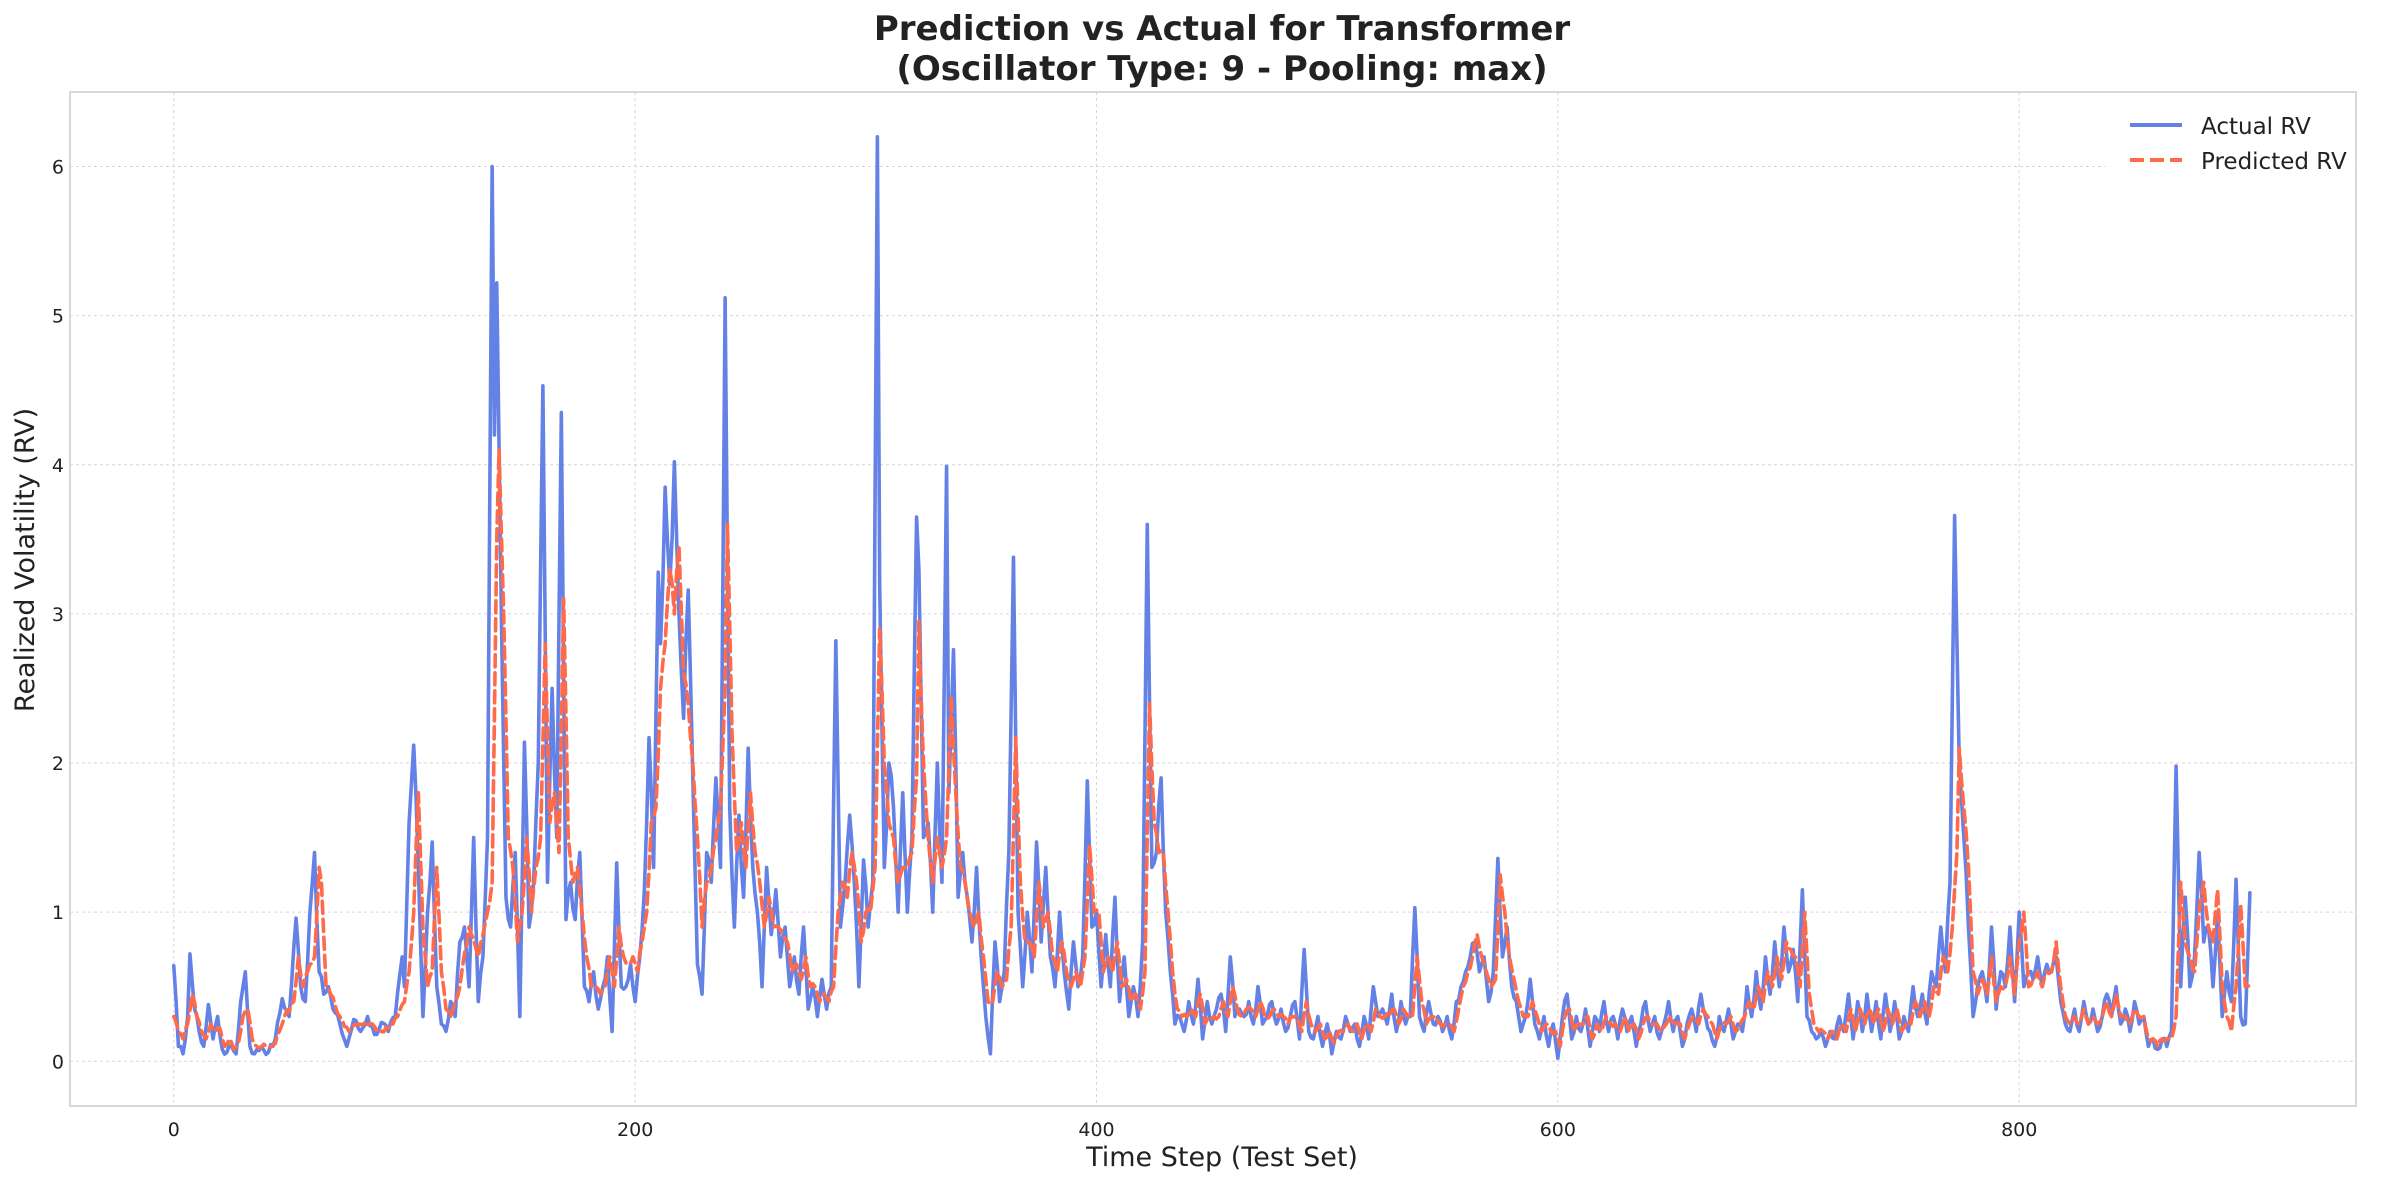 The image size is (2386, 1186). I want to click on legend: Actual RV Predicted RV, so click(2230, 144).